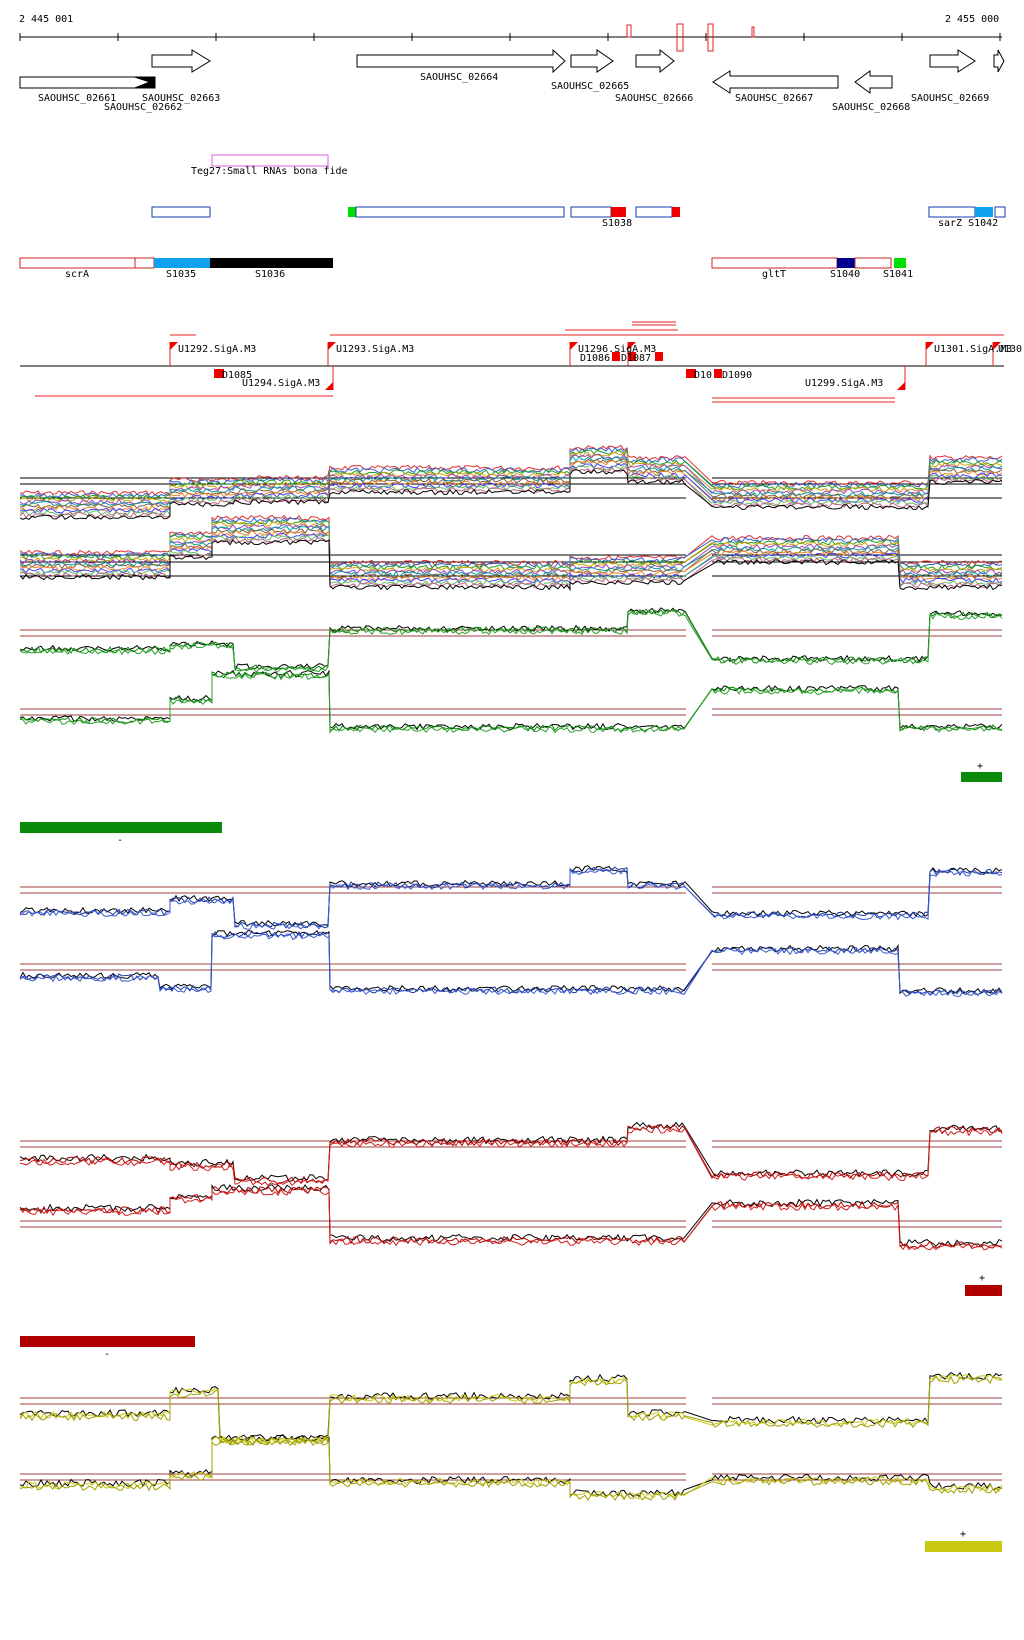 The height and width of the screenshot is (1640, 1024). I want to click on promoter-label: D10, so click(703, 375).